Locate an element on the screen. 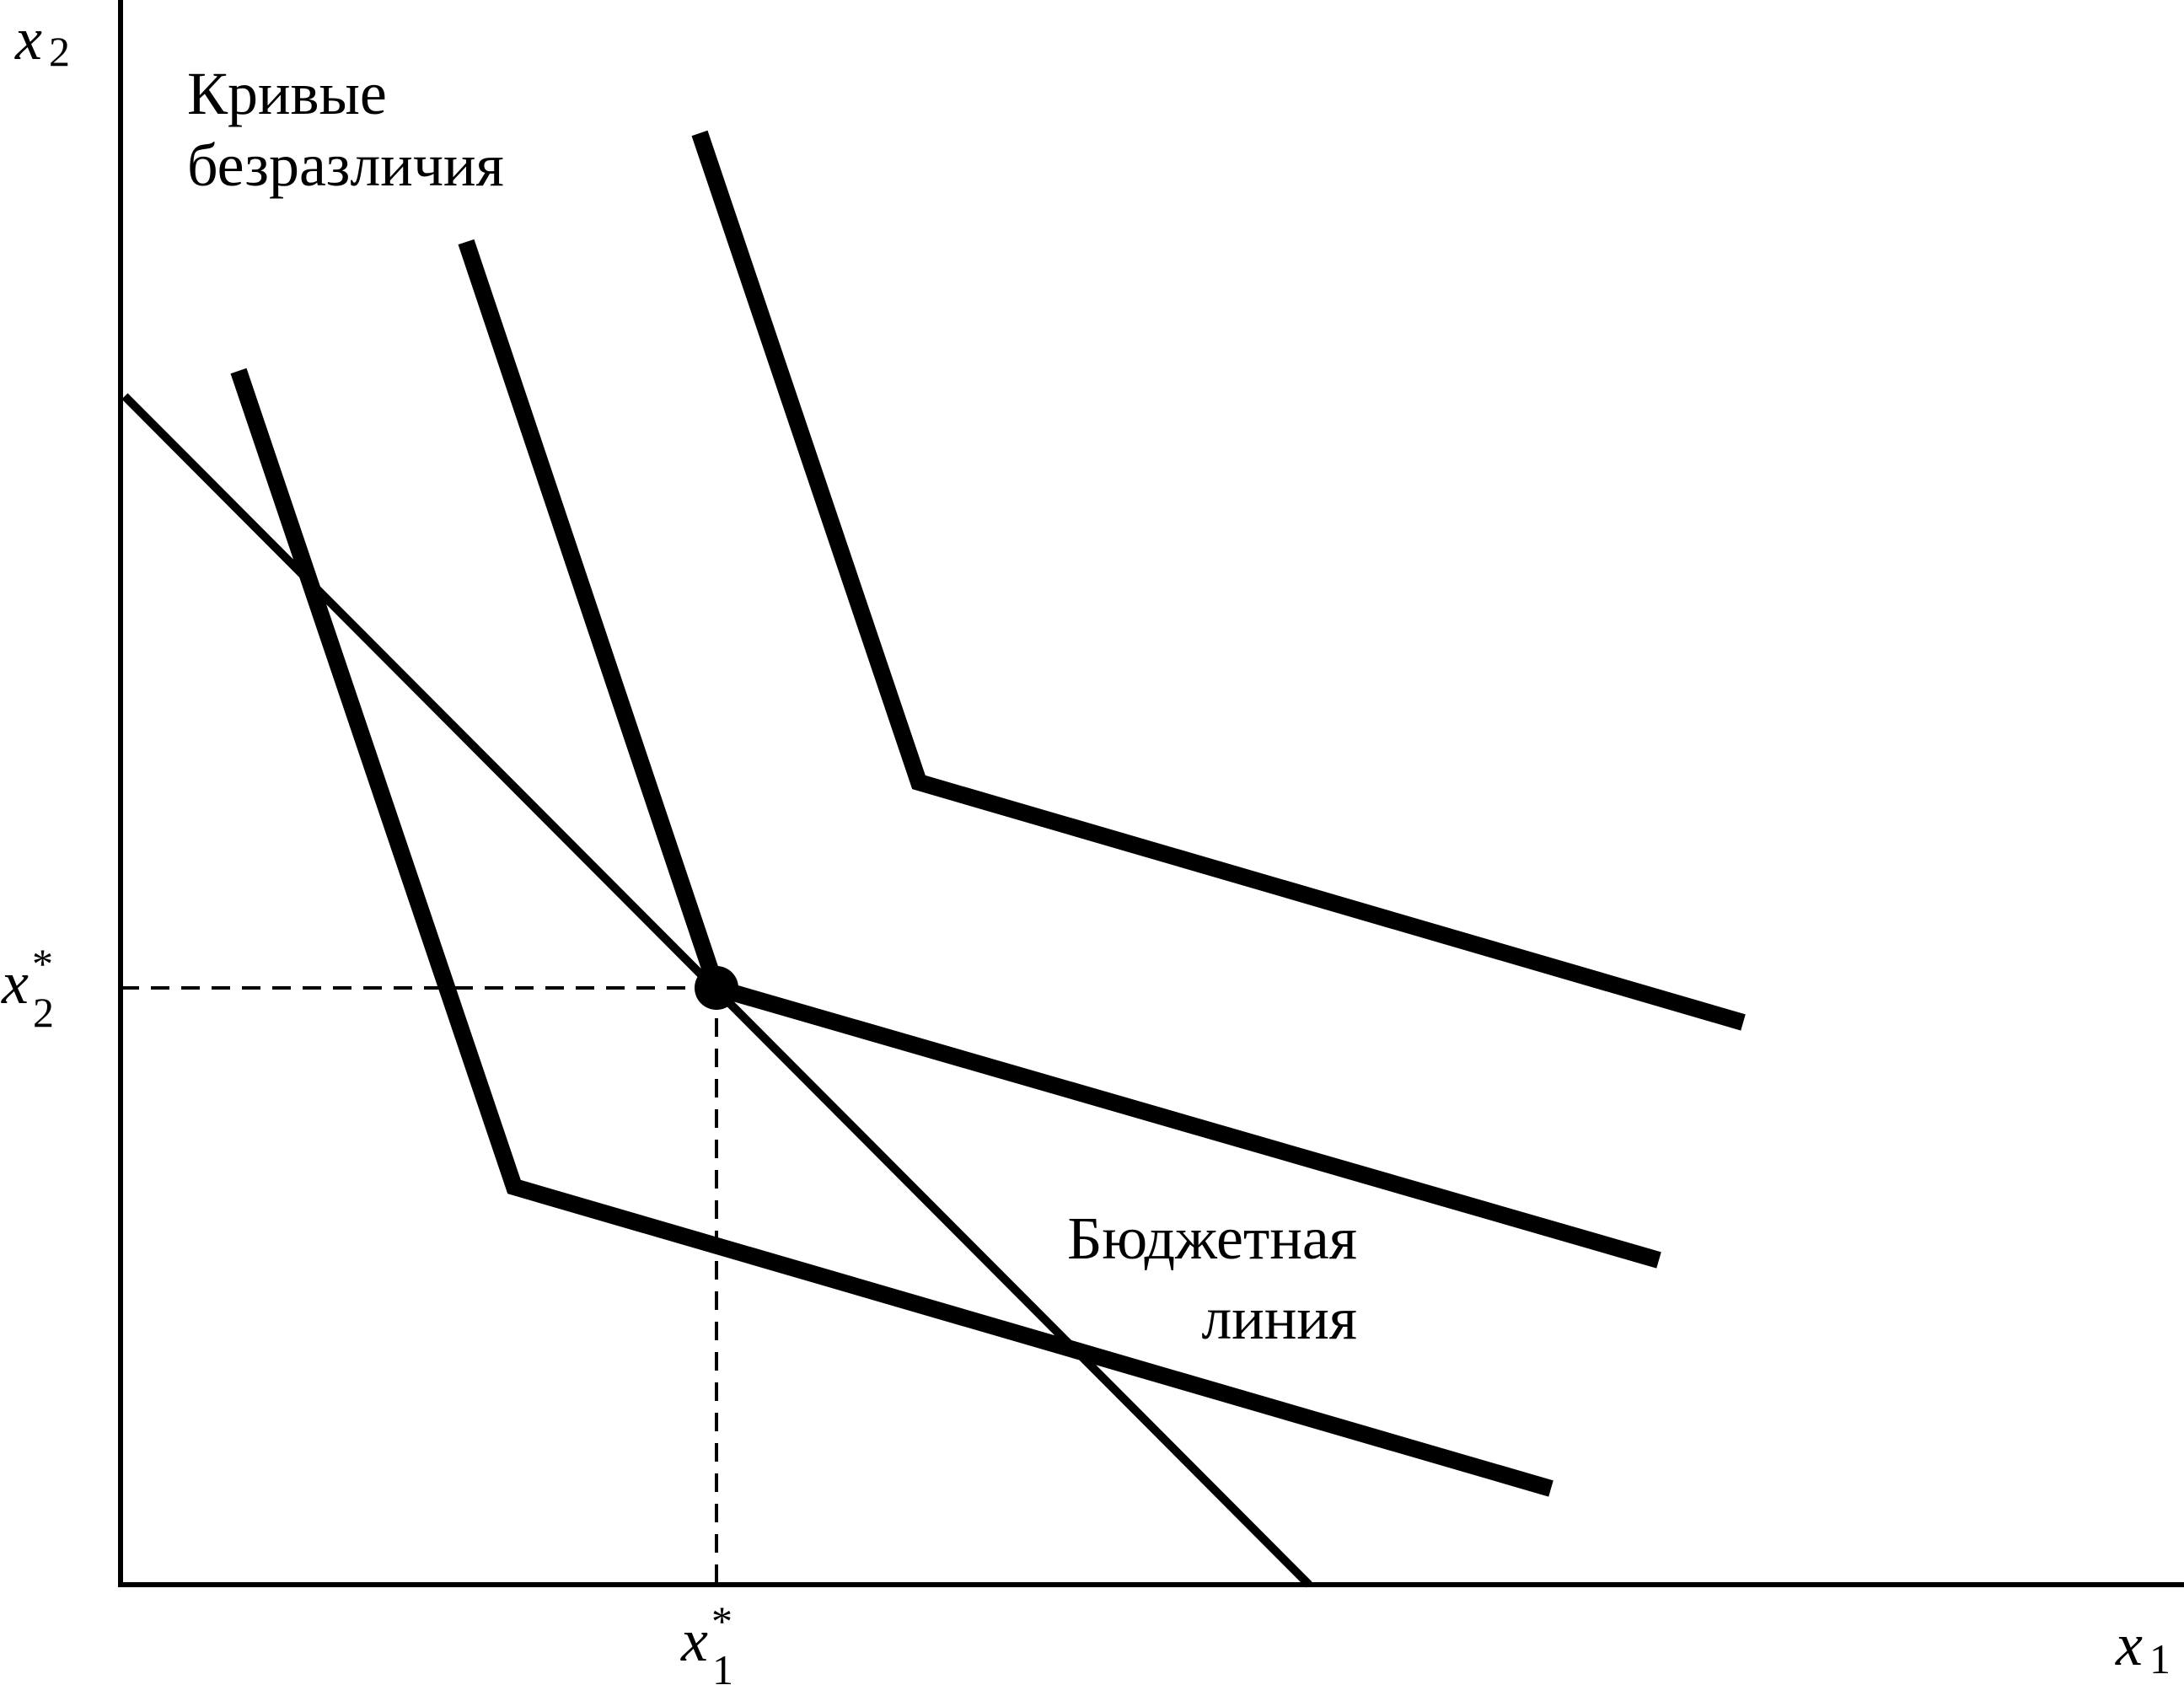 This screenshot has width=2184, height=1685. budget-line-label-line2: линия is located at coordinates (1279, 1318).